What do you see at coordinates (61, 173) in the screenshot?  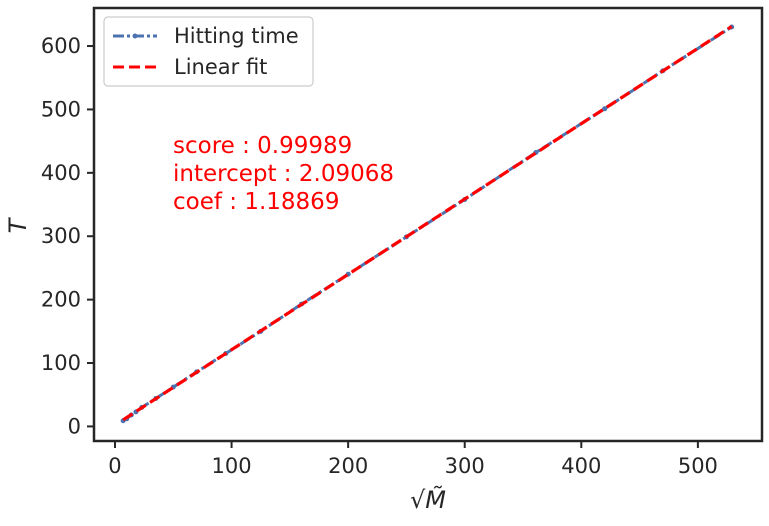 I see `y-tick-label: 400` at bounding box center [61, 173].